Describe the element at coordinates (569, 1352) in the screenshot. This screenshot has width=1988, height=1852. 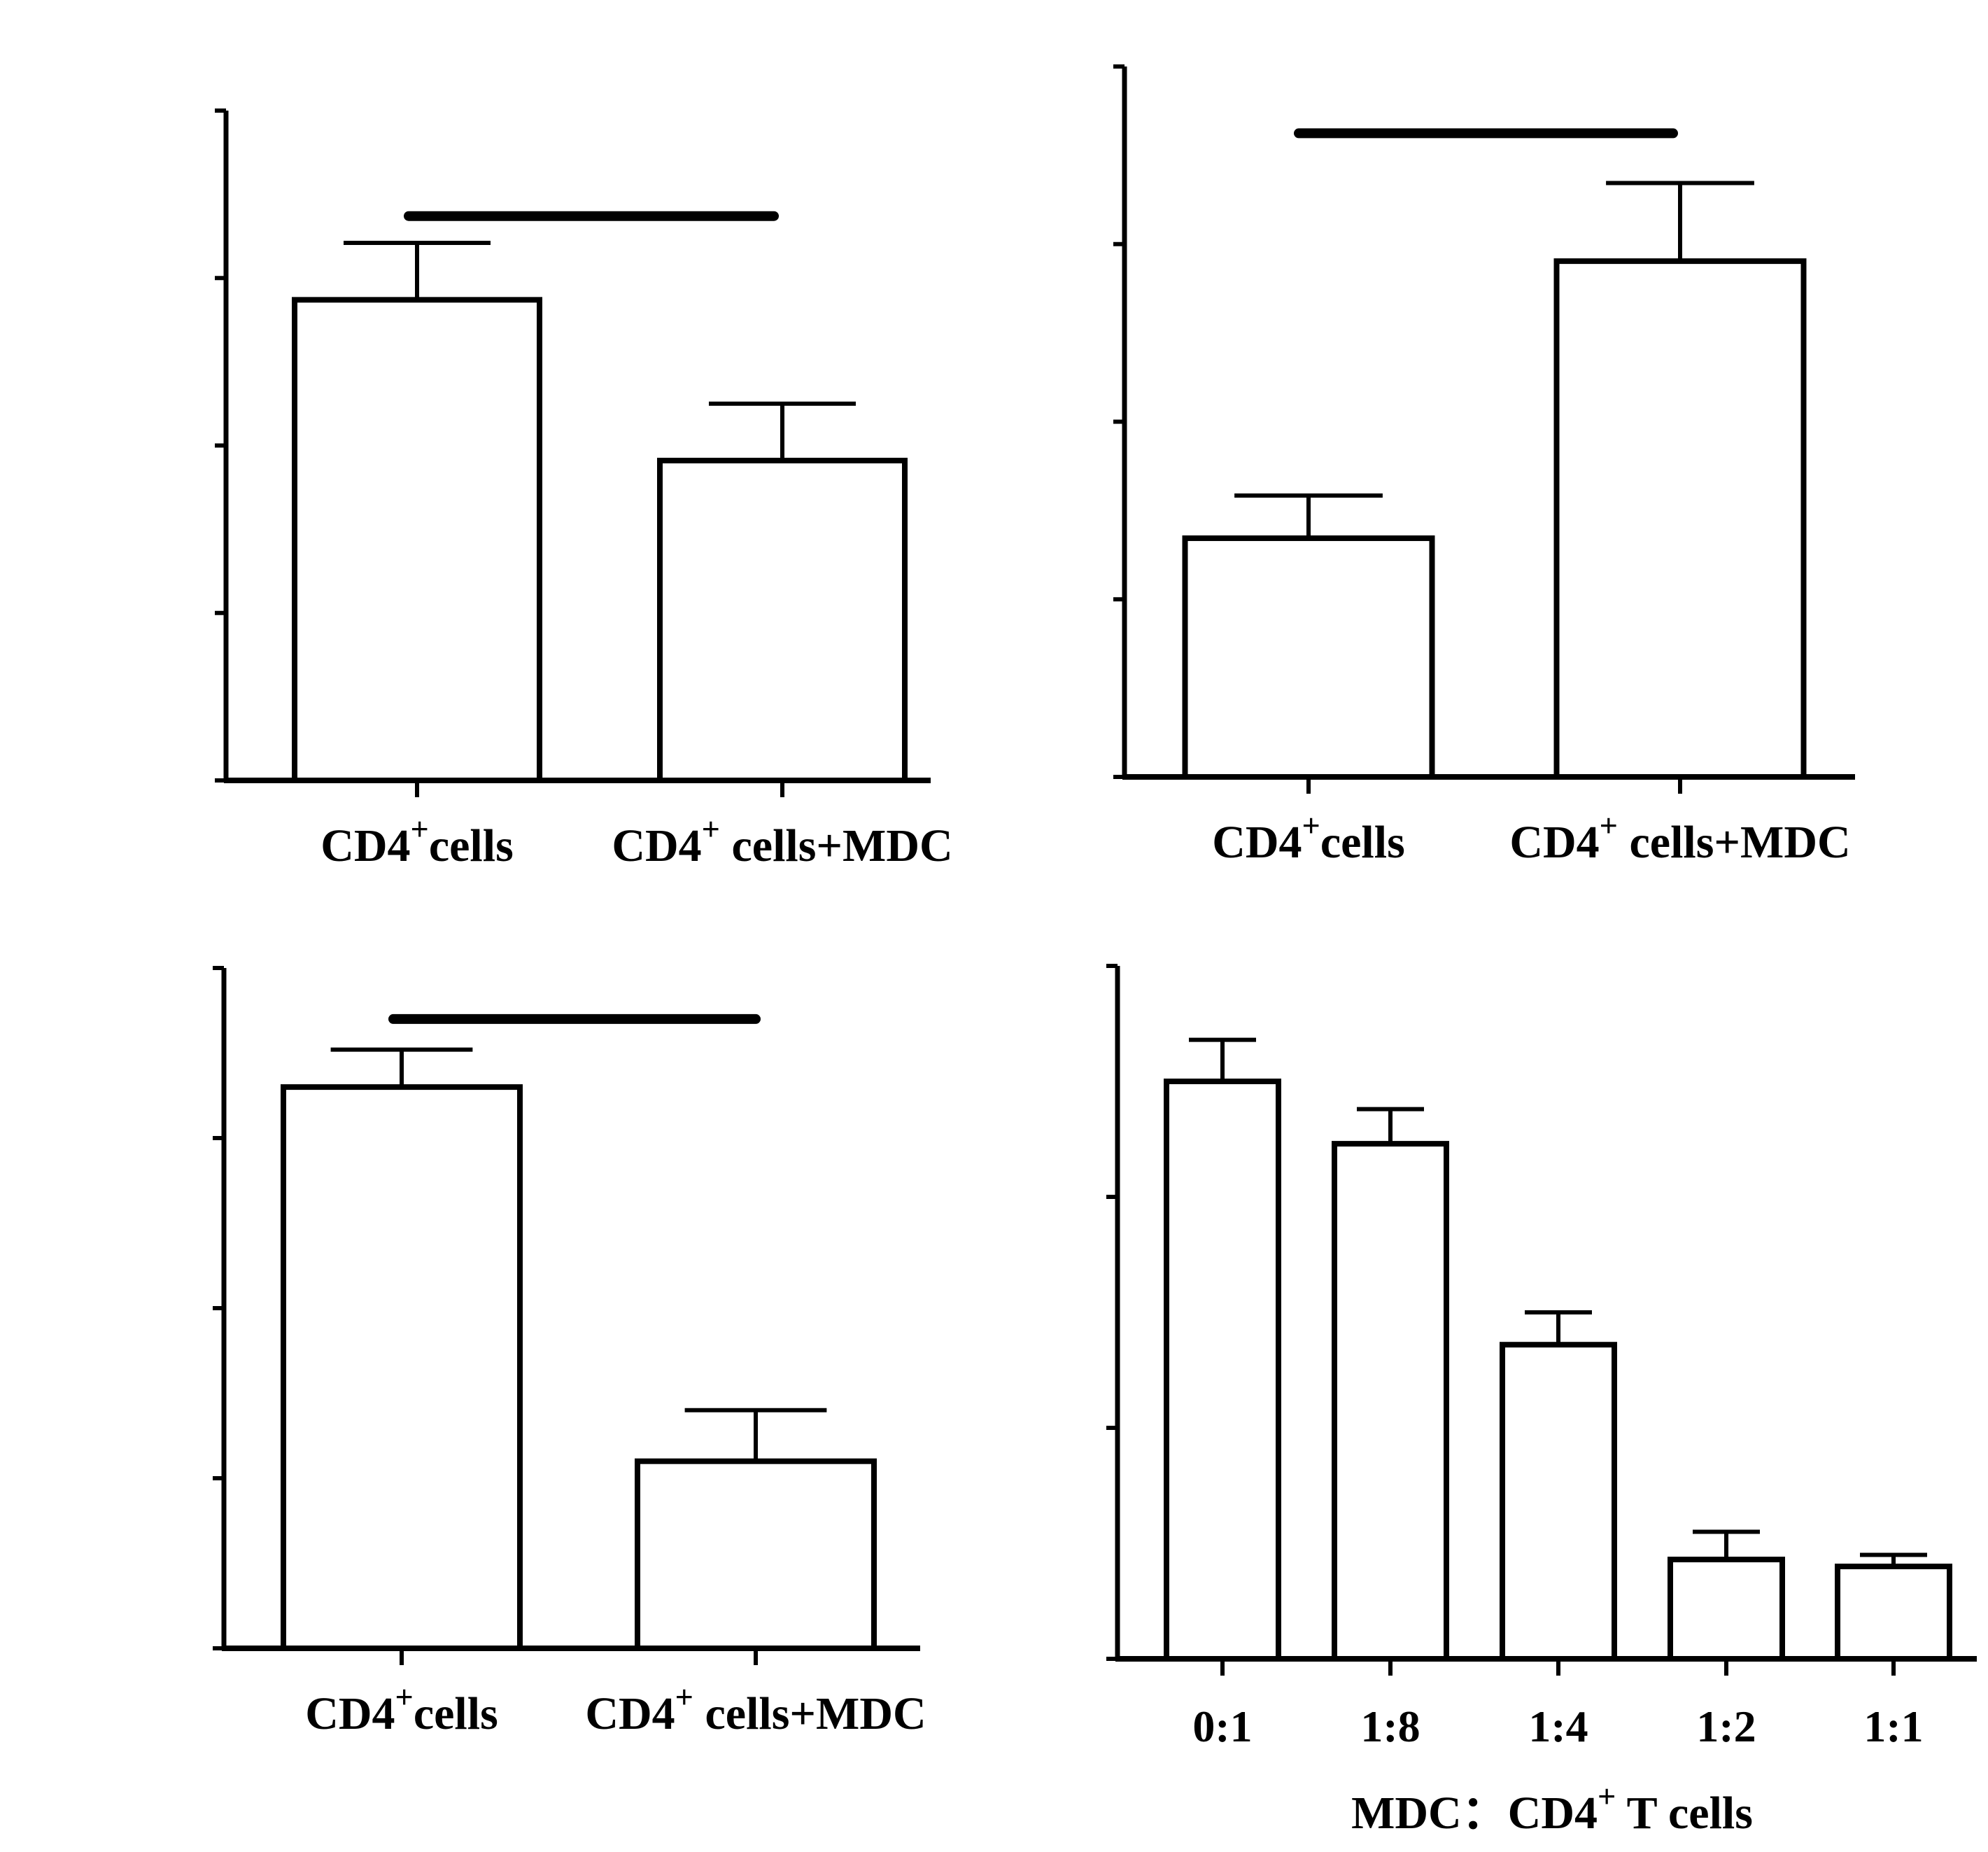
I see `chart-panel-a3: CD4+cells CD4+ cells+MDC` at that location.